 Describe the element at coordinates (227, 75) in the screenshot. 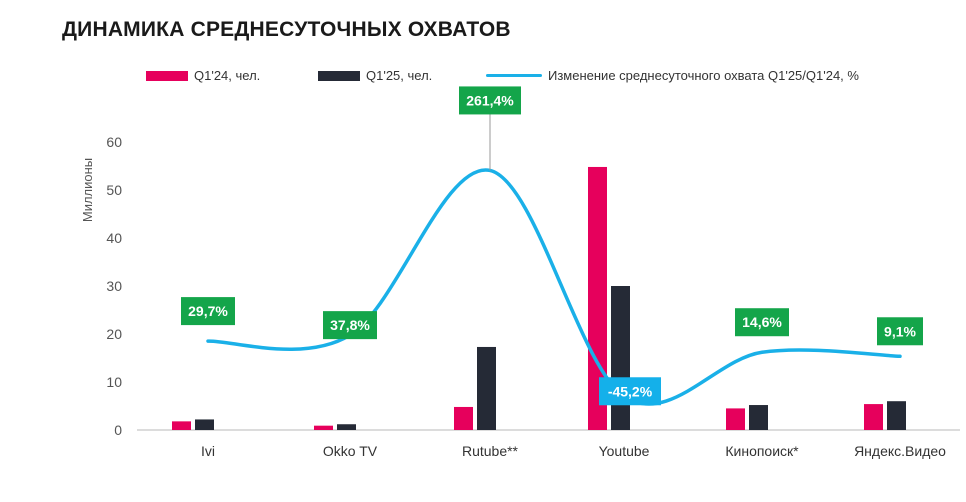

I see `legend-label: Q1'24, чел.` at that location.